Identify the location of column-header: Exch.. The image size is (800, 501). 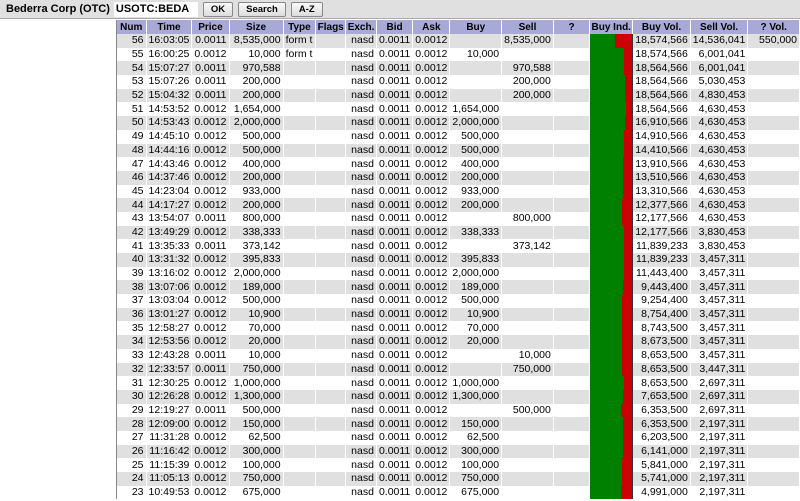
(361, 27).